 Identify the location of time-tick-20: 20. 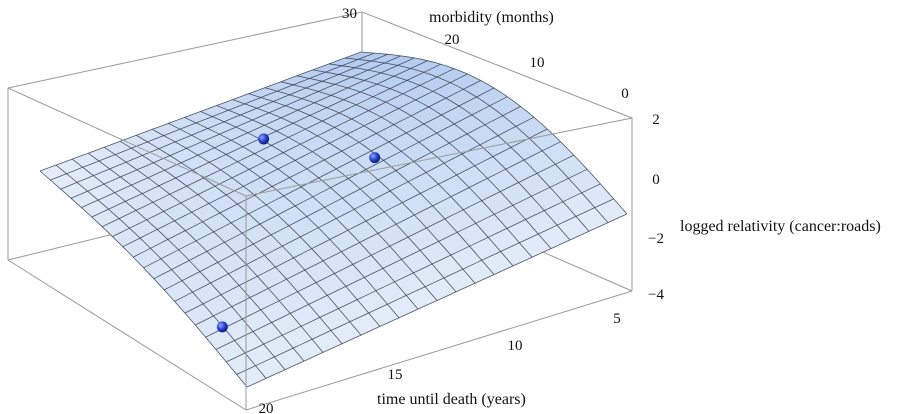
(266, 407).